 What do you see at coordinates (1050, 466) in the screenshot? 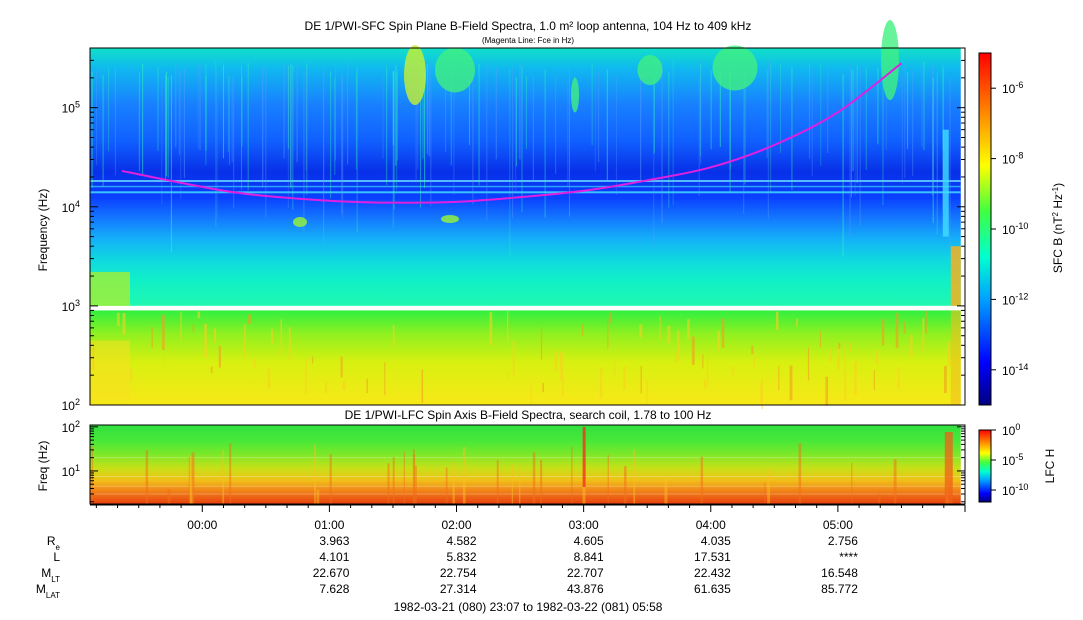
I see `lfc-colorbar-title: LFC H` at bounding box center [1050, 466].